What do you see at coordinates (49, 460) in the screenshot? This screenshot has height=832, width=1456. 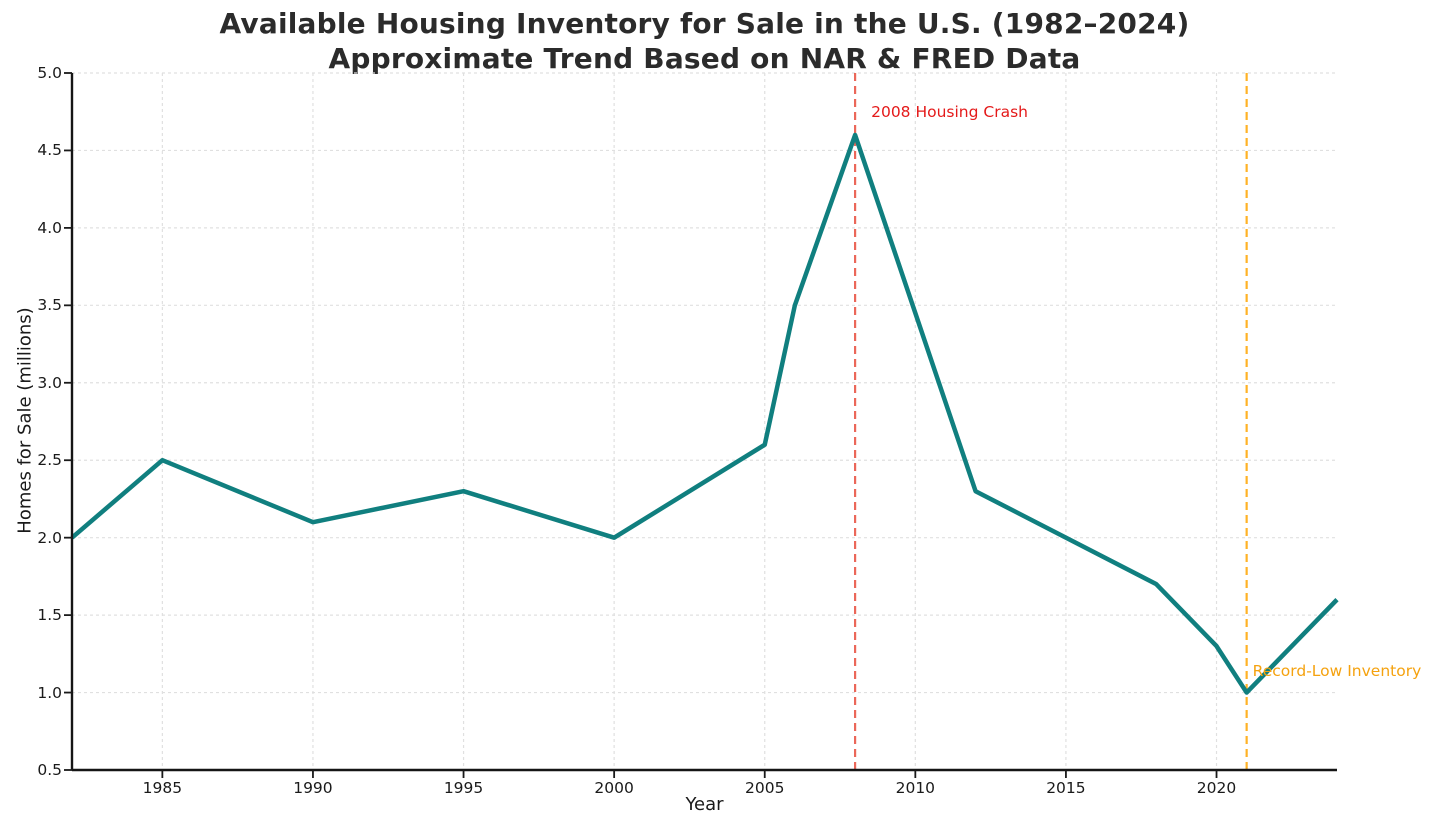 I see `y-tick-label: 2.5` at bounding box center [49, 460].